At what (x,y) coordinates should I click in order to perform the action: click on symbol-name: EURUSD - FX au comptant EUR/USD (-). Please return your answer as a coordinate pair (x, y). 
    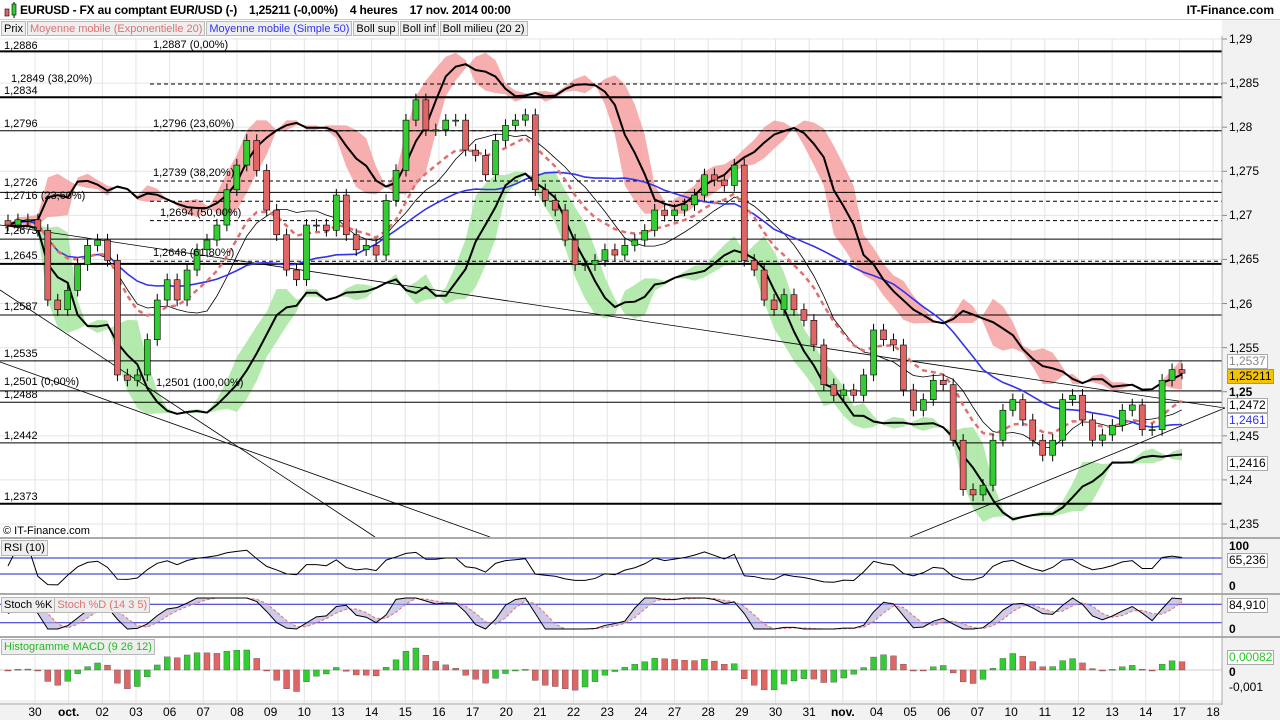
    Looking at the image, I should click on (129, 10).